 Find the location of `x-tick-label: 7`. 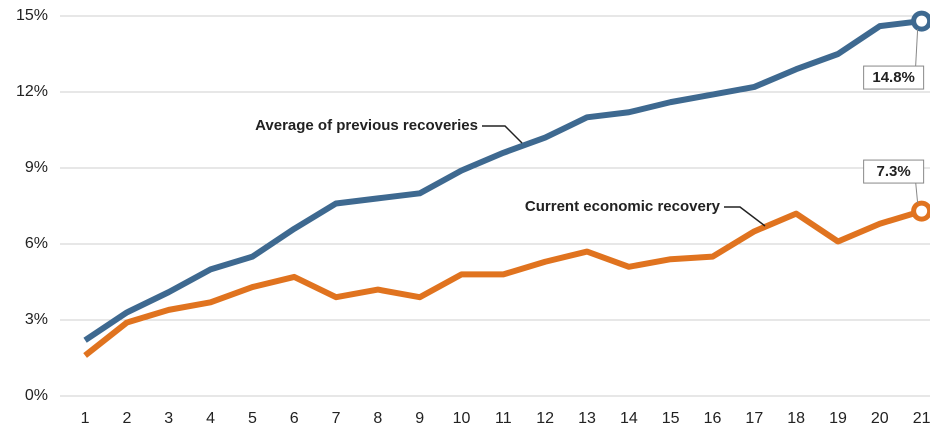

x-tick-label: 7 is located at coordinates (336, 418).